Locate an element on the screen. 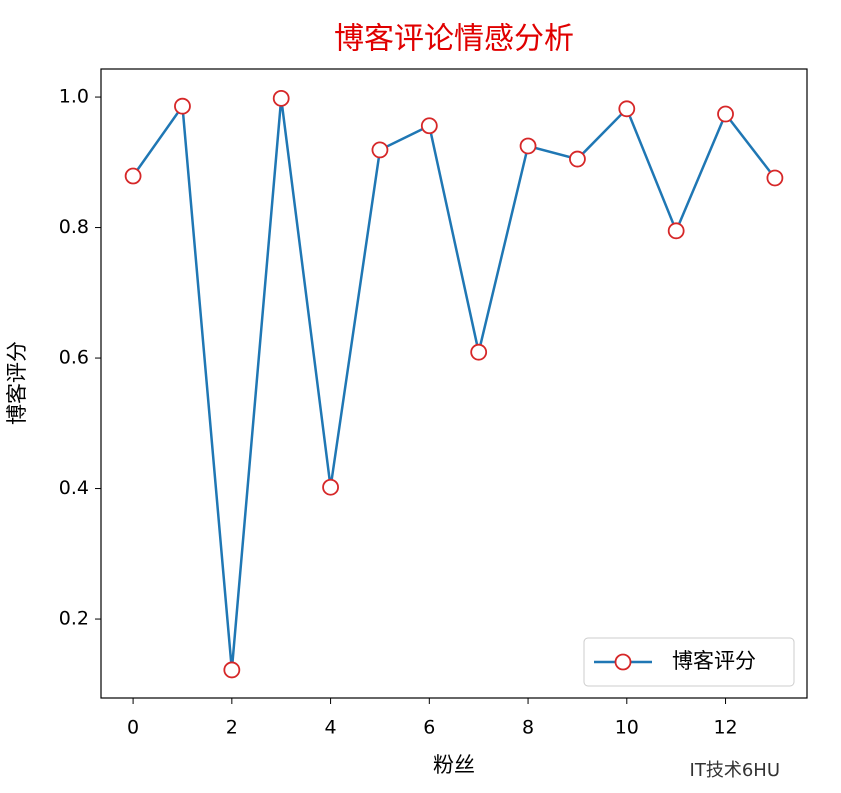  legend-label: 博客评分 is located at coordinates (714, 661).